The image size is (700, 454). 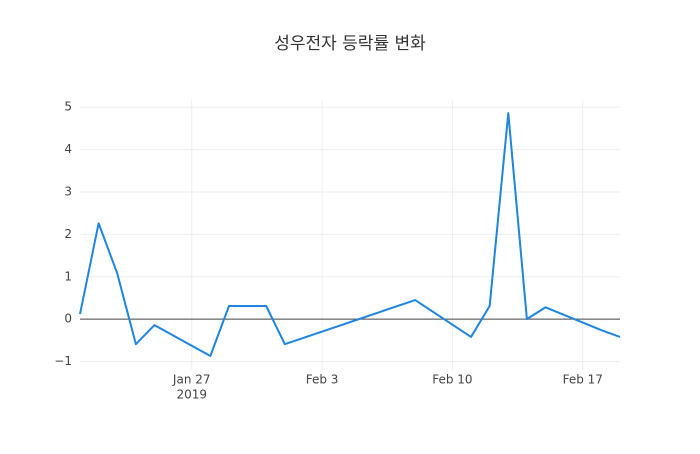 What do you see at coordinates (452, 380) in the screenshot?
I see `x-tick-label: Feb 10` at bounding box center [452, 380].